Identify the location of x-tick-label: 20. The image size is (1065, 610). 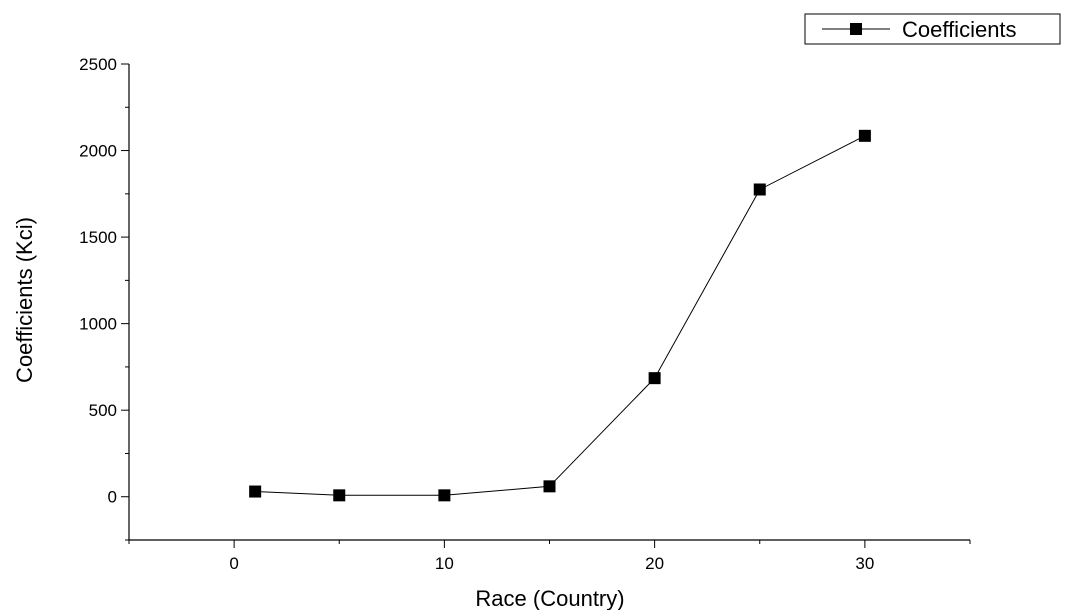
(654, 563).